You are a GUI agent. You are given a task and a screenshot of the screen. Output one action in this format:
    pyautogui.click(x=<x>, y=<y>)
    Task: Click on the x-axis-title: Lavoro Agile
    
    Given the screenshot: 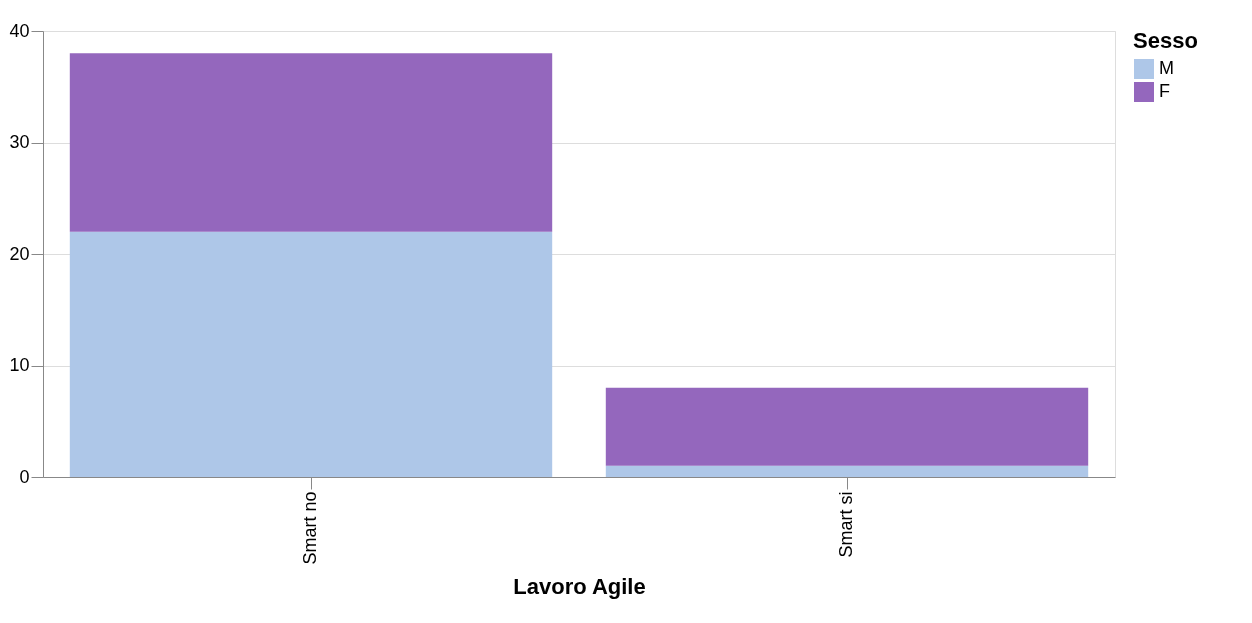 What is the action you would take?
    pyautogui.click(x=579, y=586)
    